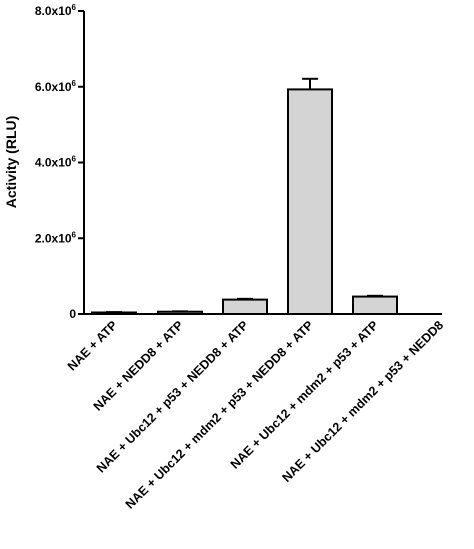 This screenshot has width=474, height=549. I want to click on y-tick-label: 4.0x10⁶, so click(56, 162).